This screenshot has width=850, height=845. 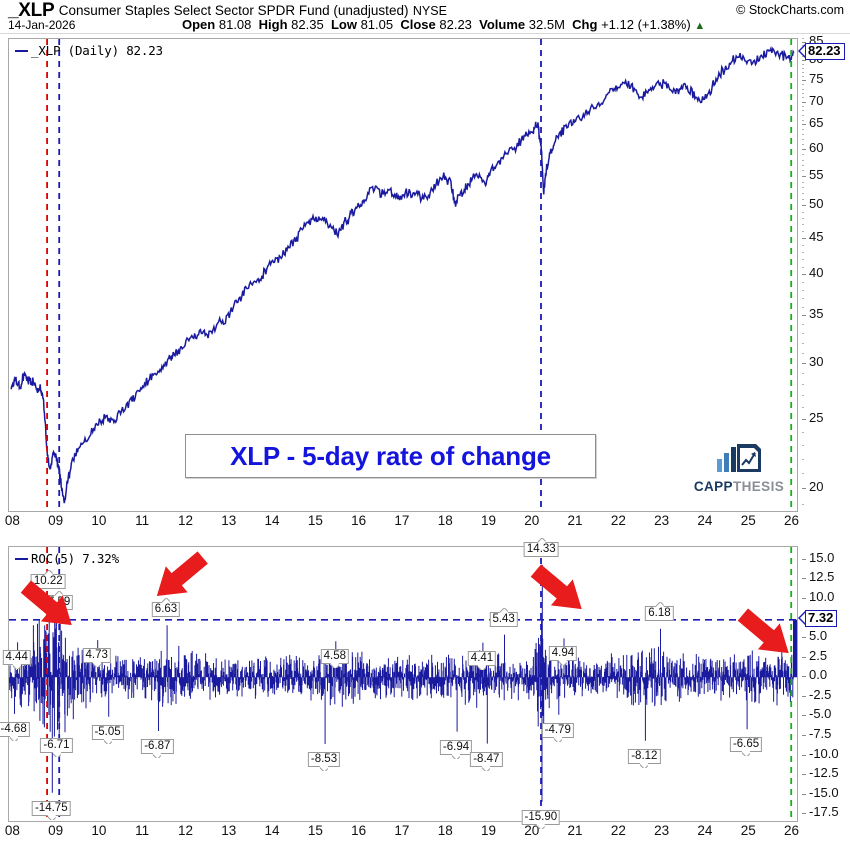 I want to click on price-y-tick-label: 20, so click(x=816, y=486).